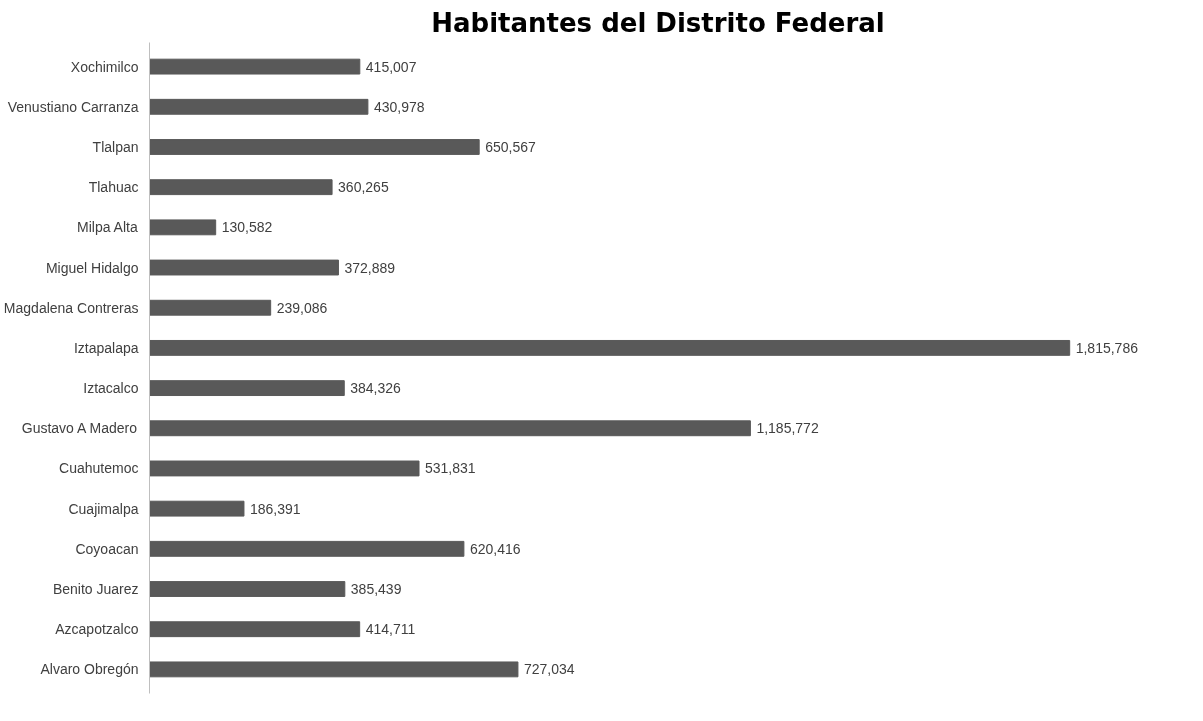 This screenshot has width=1203, height=721. Describe the element at coordinates (99, 468) in the screenshot. I see `y-tick-label: Cuahutemoc` at that location.